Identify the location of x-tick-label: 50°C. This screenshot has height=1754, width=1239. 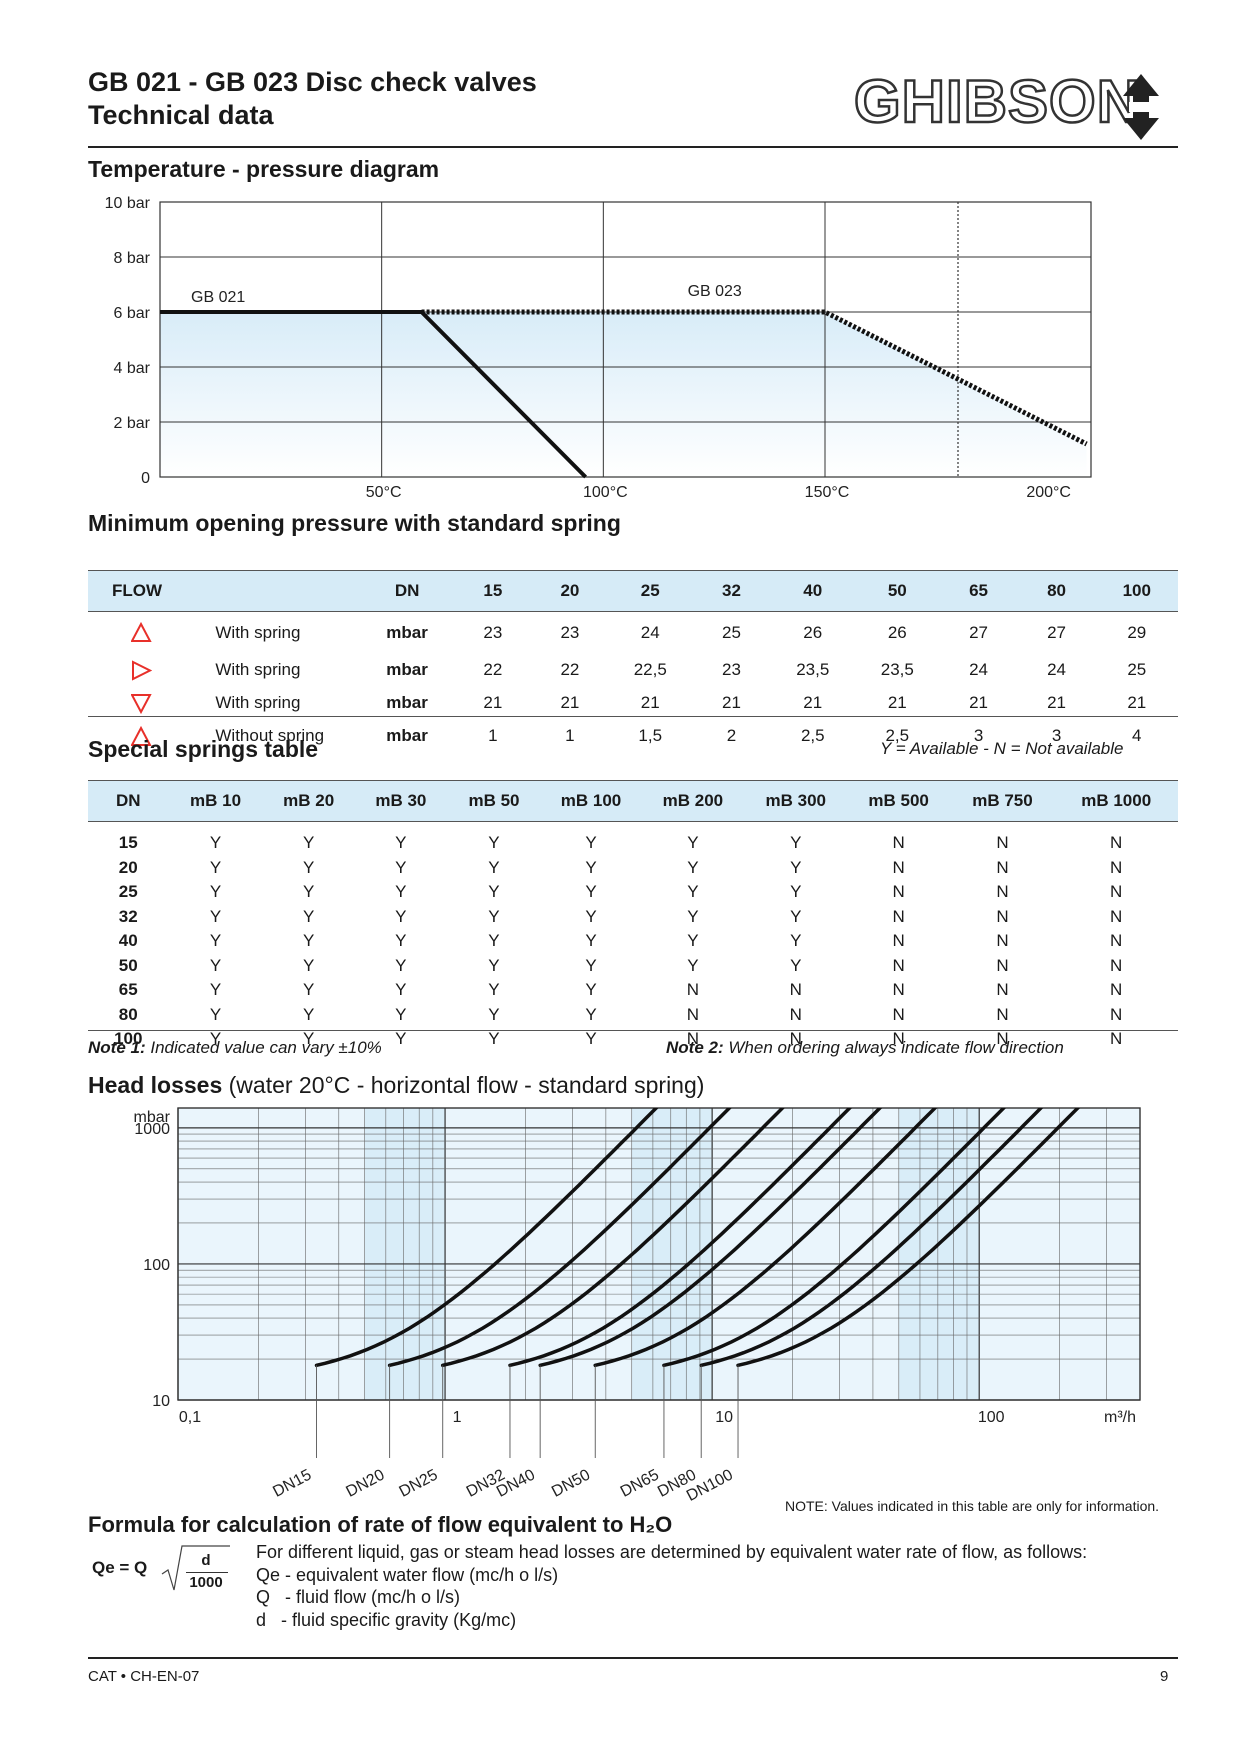
(384, 492).